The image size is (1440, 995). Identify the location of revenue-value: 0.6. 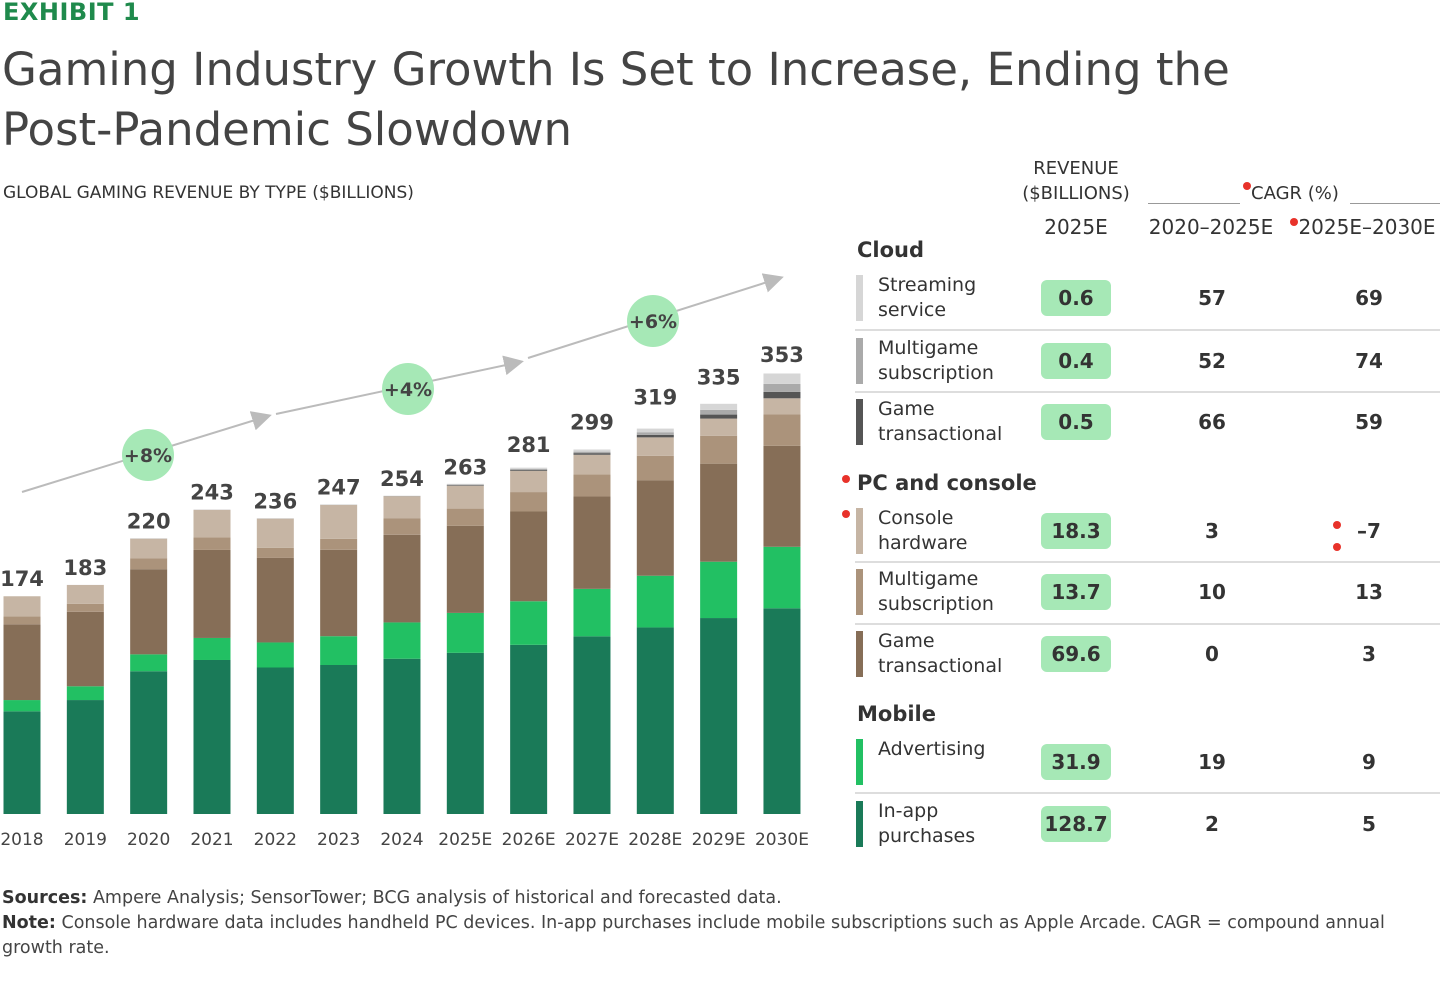
(1076, 298).